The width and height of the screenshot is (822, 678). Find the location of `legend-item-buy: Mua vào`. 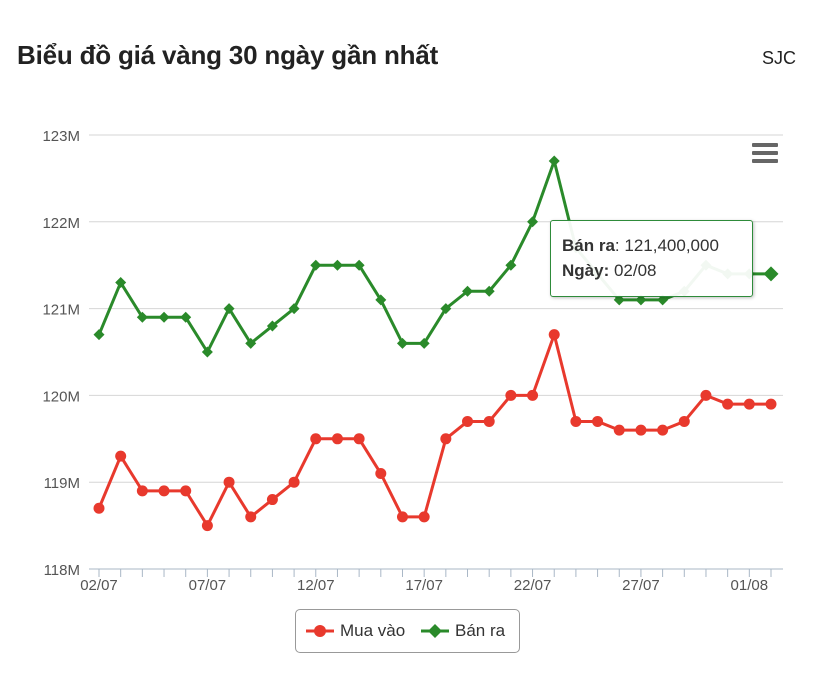

legend-item-buy: Mua vào is located at coordinates (355, 631).